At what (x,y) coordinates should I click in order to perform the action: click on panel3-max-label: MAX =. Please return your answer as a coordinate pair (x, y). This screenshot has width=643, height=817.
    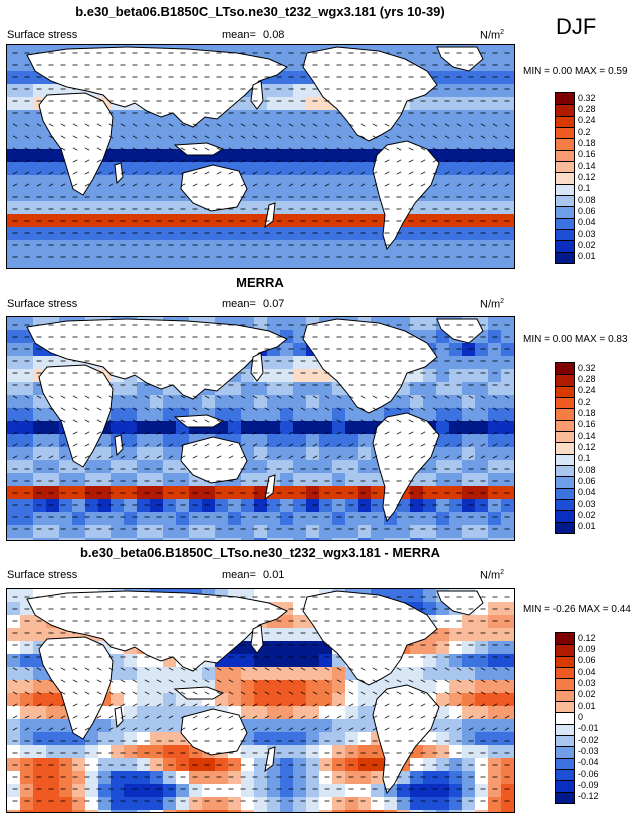
    Looking at the image, I should click on (593, 609).